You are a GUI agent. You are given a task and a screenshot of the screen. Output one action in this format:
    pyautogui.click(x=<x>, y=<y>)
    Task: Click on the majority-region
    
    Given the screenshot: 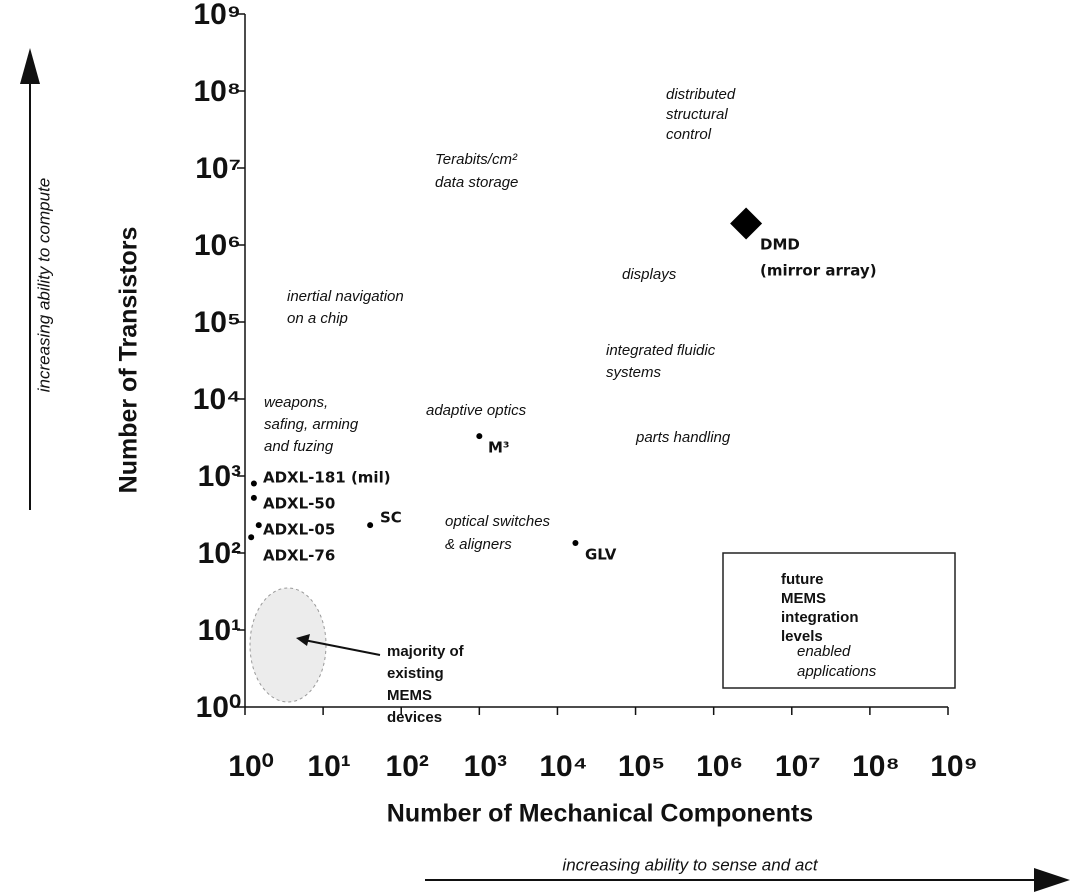 What is the action you would take?
    pyautogui.click(x=288, y=645)
    